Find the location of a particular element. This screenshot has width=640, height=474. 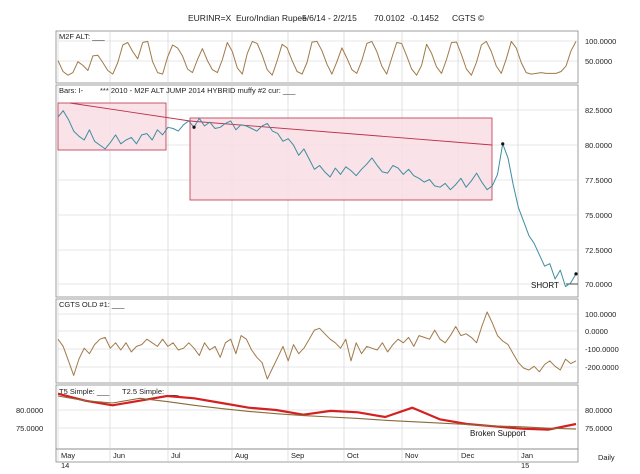

y-tick-label: 0.0000 is located at coordinates (596, 331).